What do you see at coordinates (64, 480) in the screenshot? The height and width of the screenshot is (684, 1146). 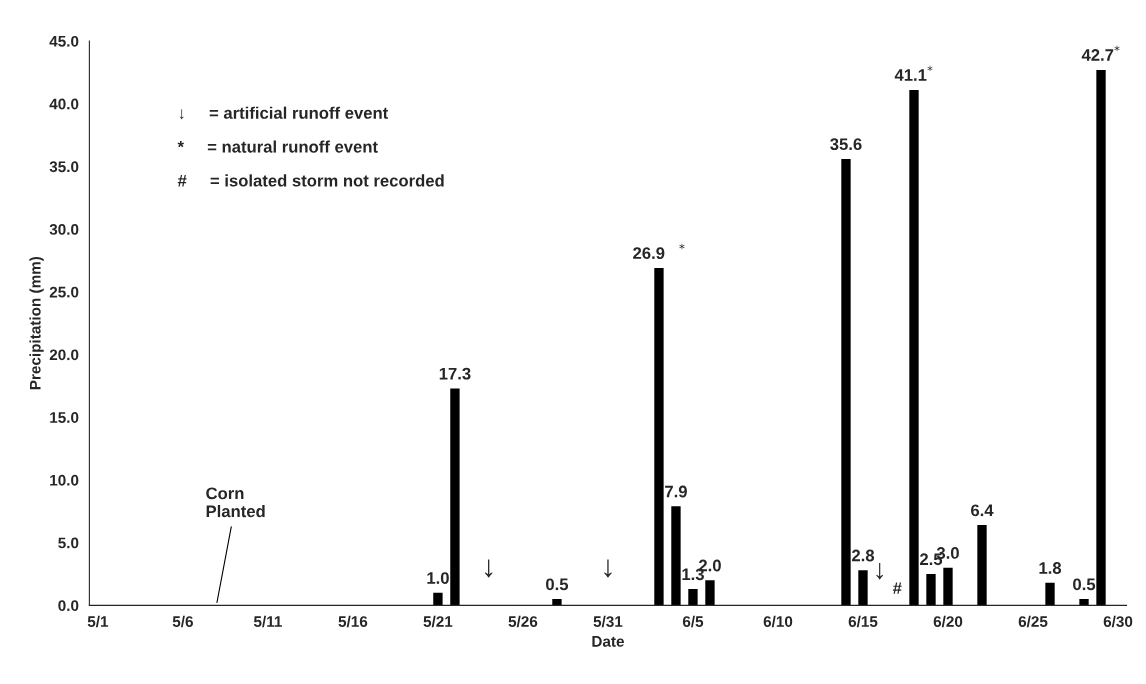 I see `y-tick-label: 10.0` at bounding box center [64, 480].